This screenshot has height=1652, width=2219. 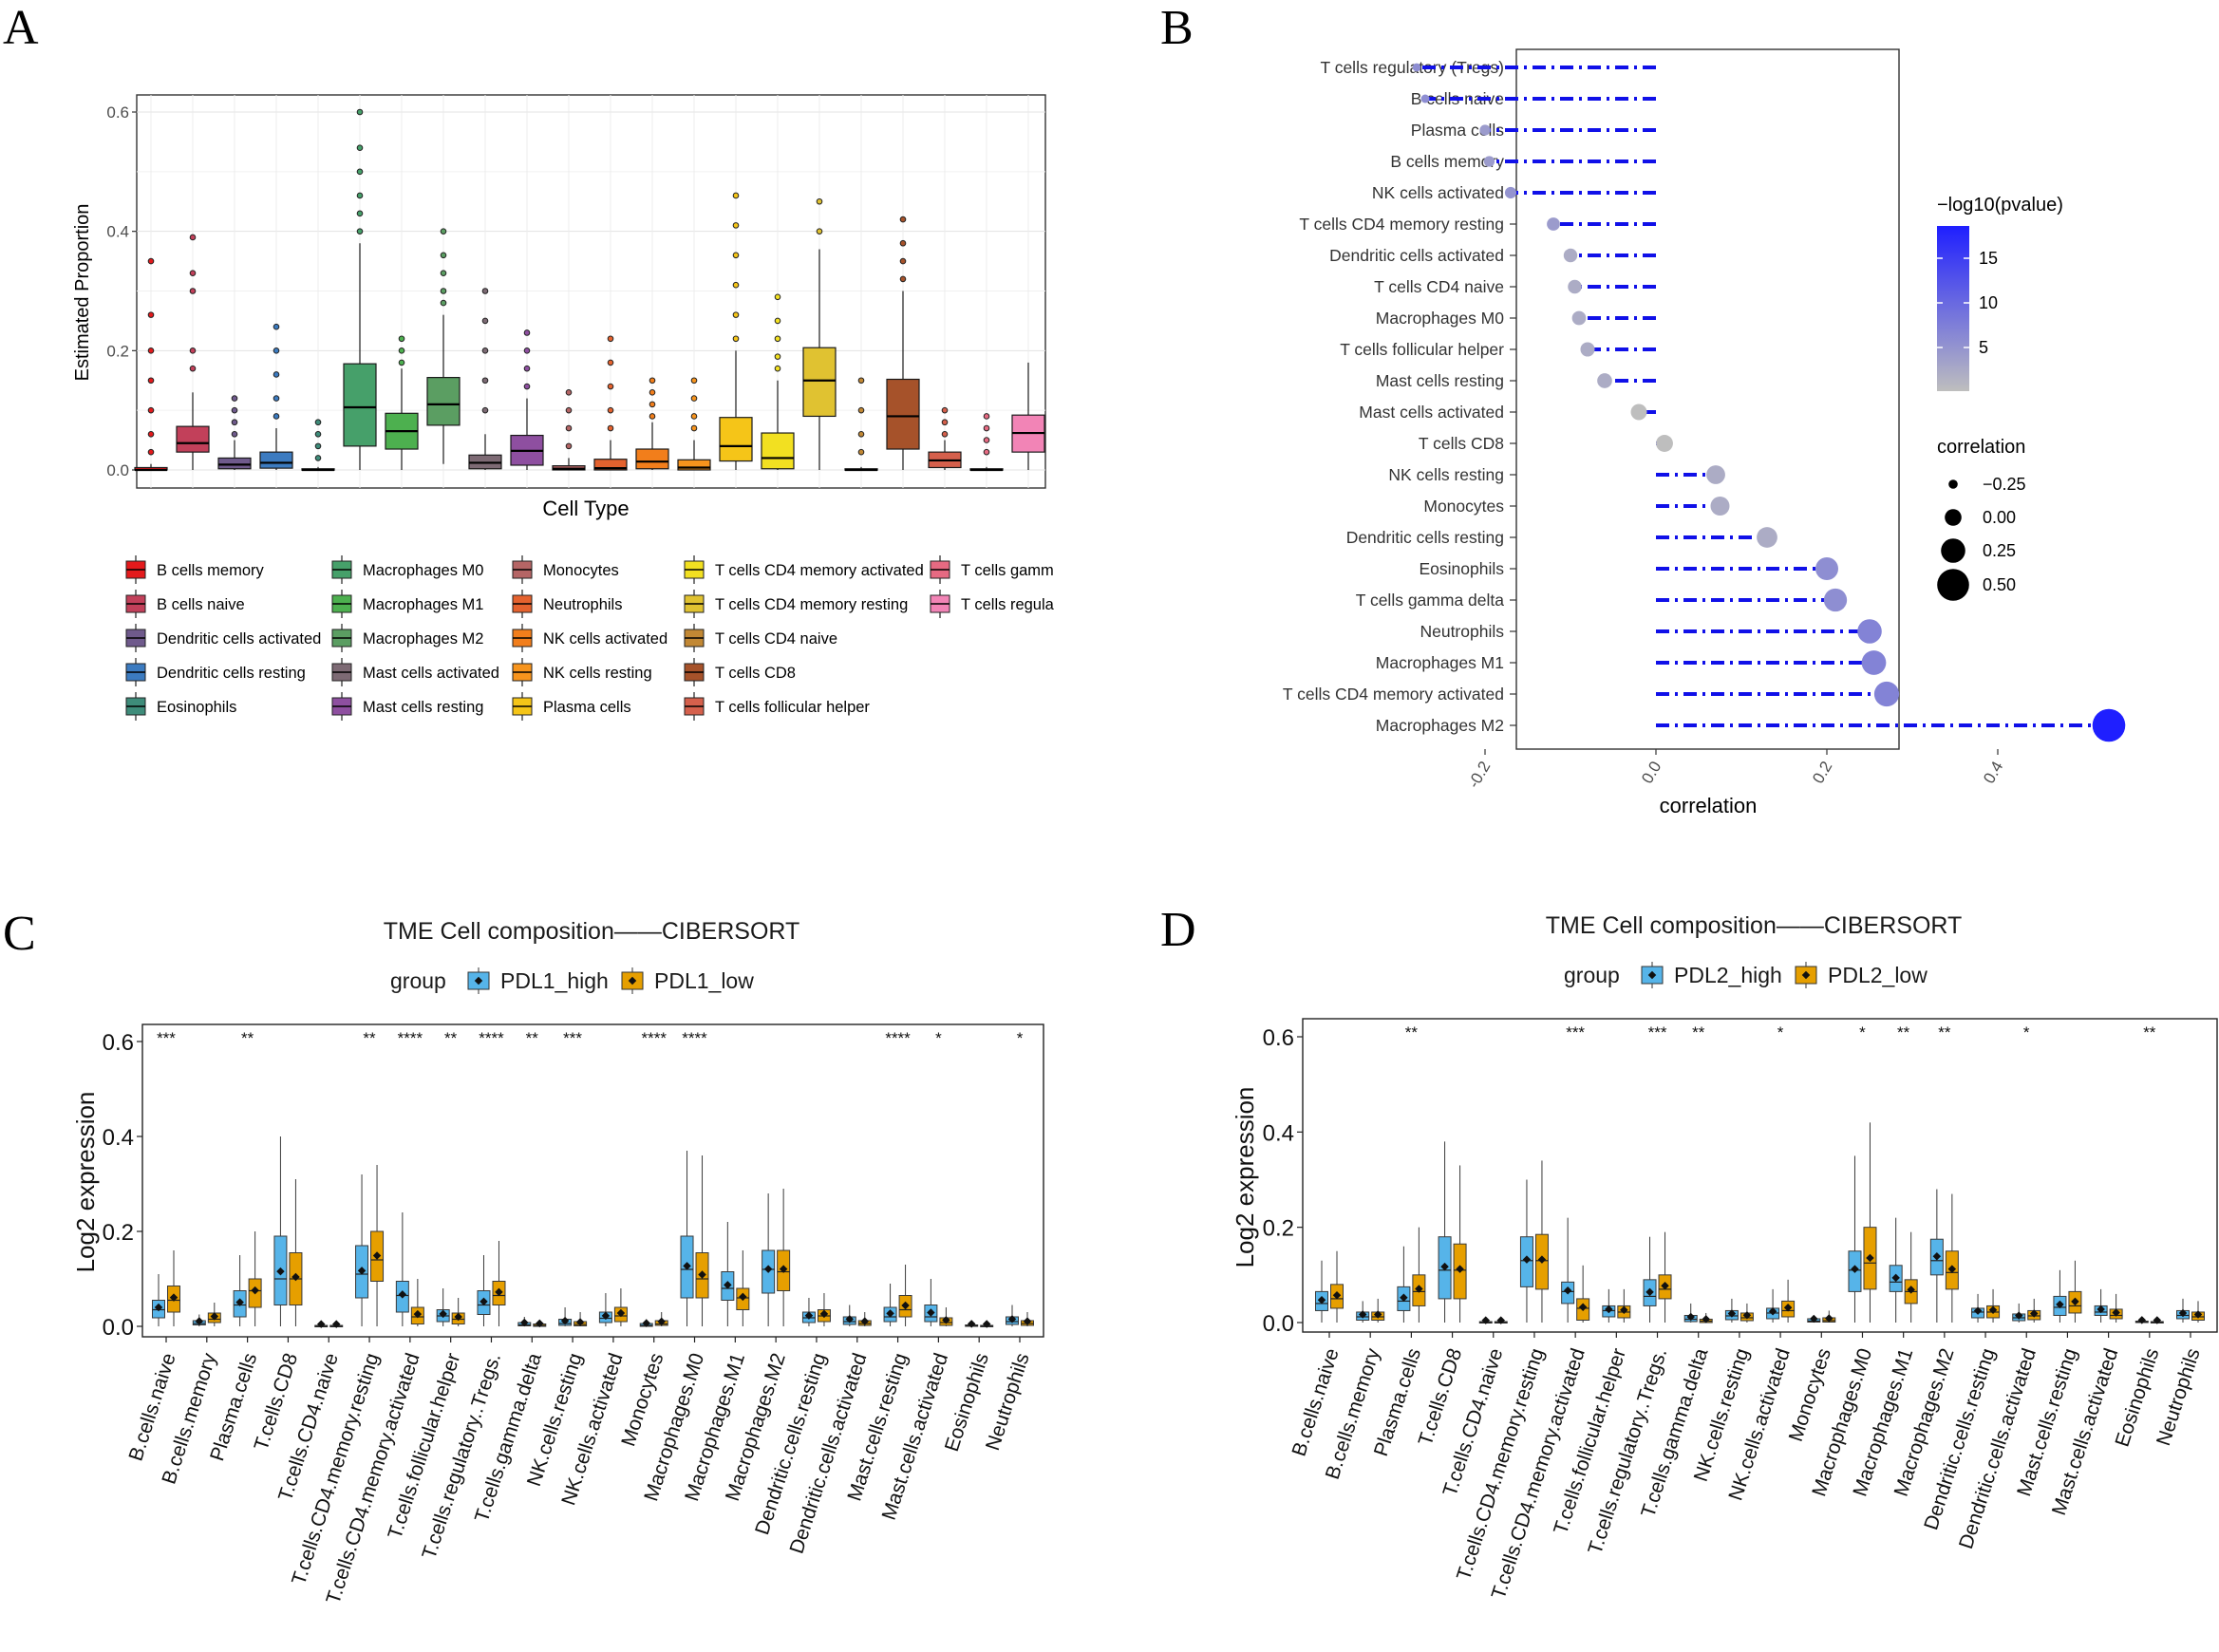 I want to click on category-mast-cells-resting, so click(x=2067, y=1291).